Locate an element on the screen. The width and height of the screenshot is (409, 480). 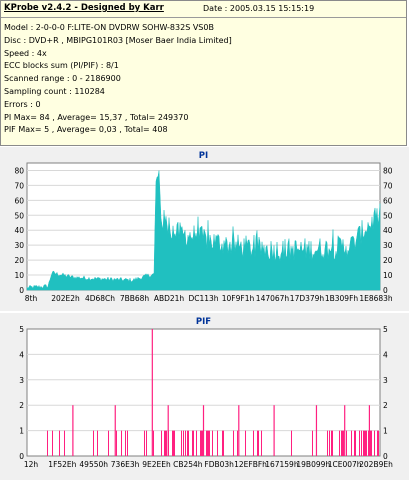
x-tick-label: 202B9Eh is located at coordinates (376, 464).